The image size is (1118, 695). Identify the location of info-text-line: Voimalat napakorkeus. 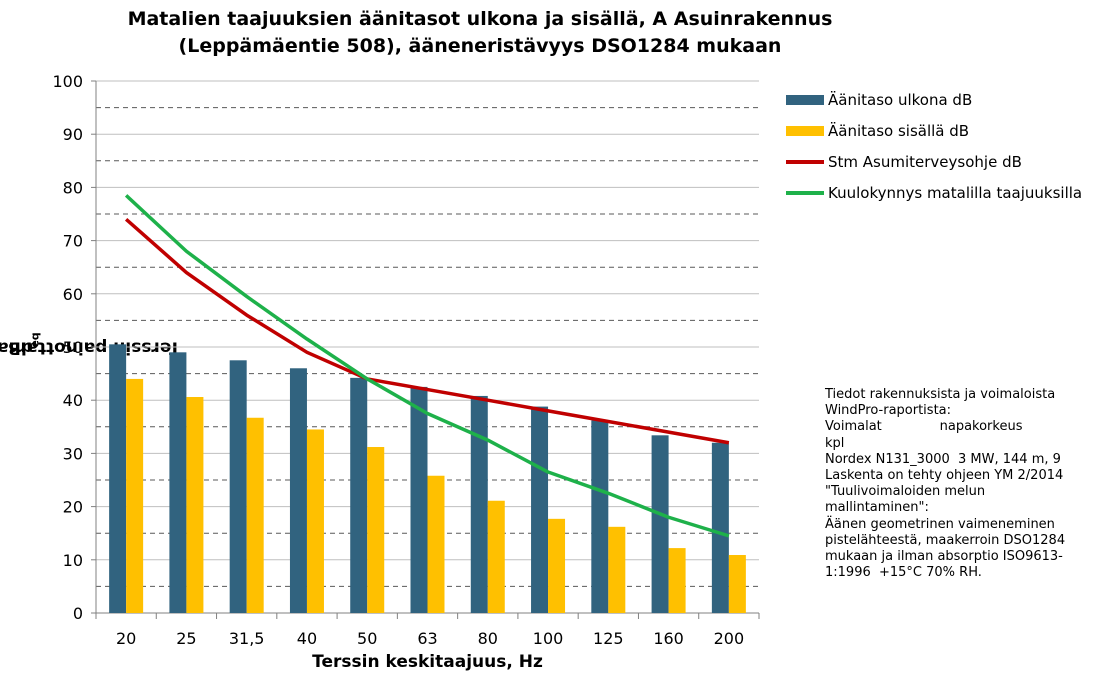
(924, 427).